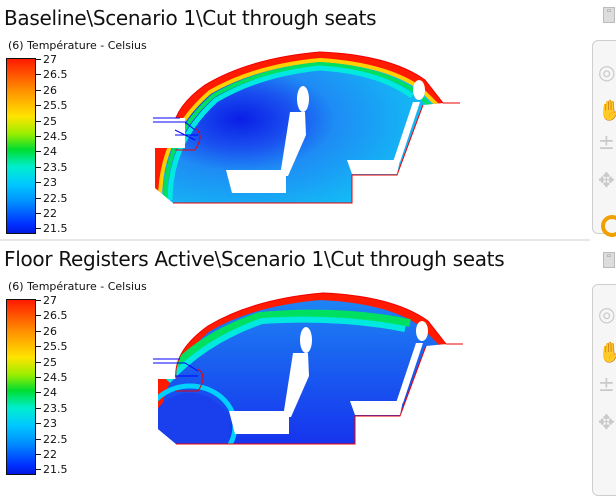  What do you see at coordinates (608, 226) in the screenshot?
I see `settings-gear-icon` at bounding box center [608, 226].